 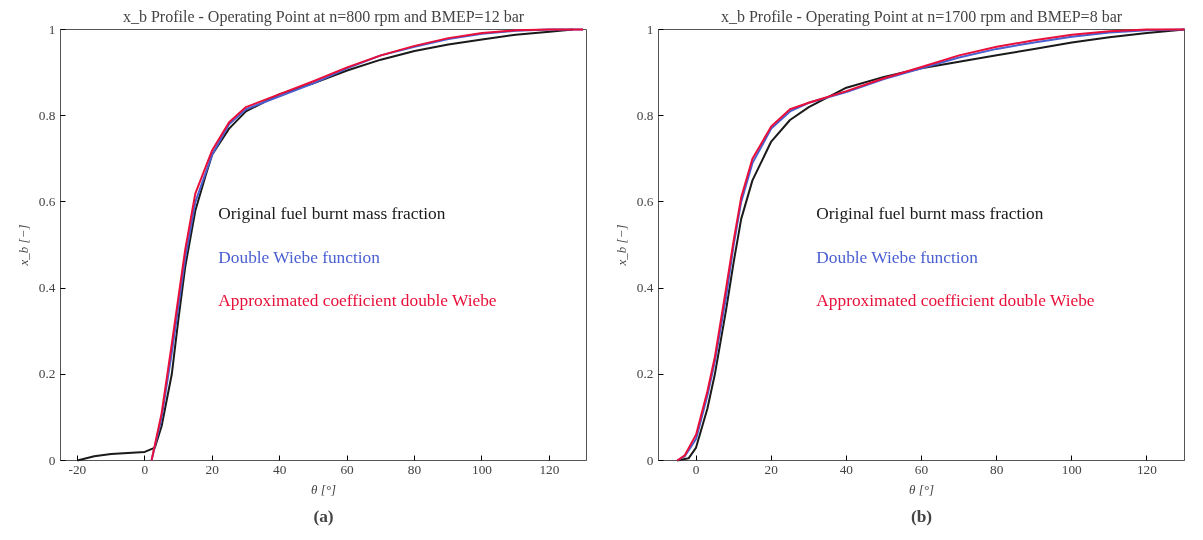 I want to click on x-tick-label: -20, so click(x=77, y=469).